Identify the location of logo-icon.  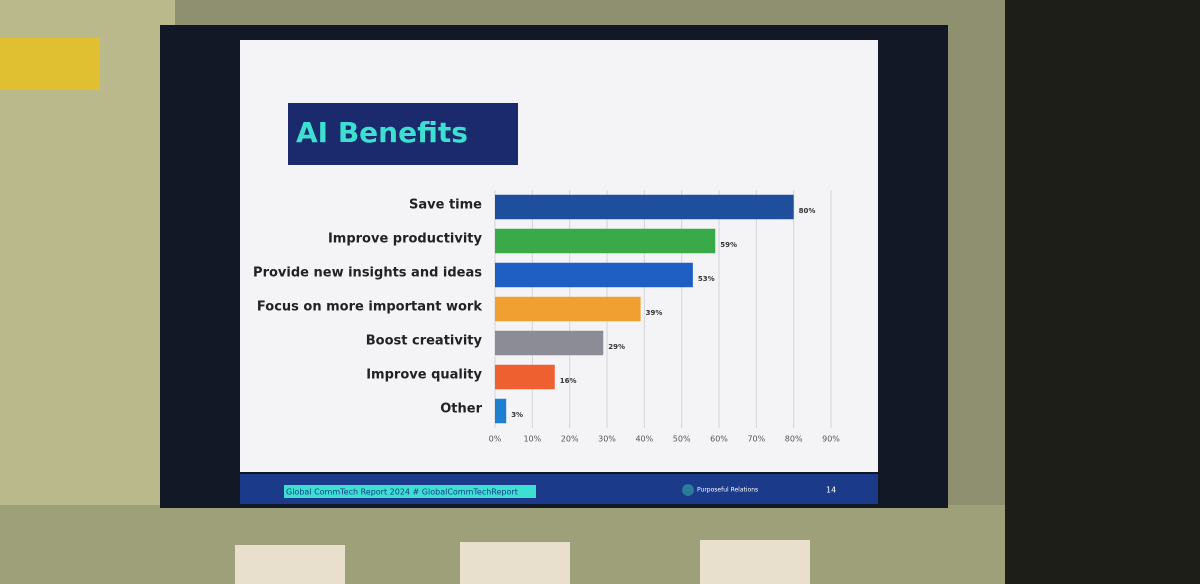
(688, 490).